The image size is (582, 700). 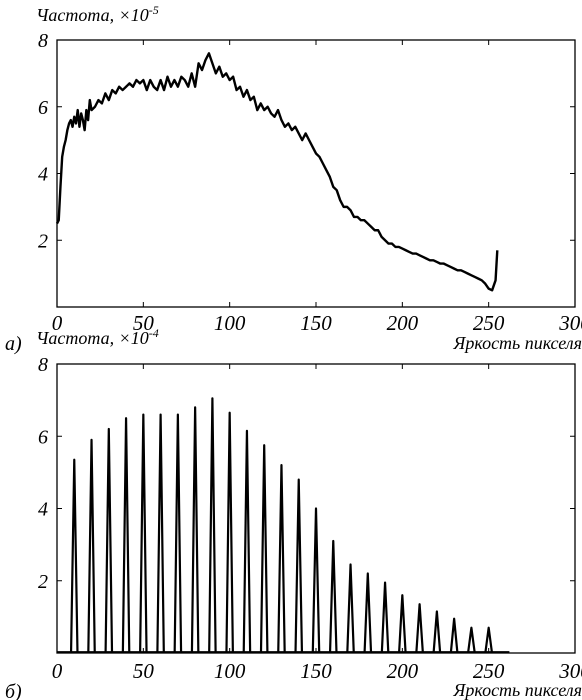 What do you see at coordinates (154, 333) in the screenshot?
I see `y-axis-label-exponent: -4` at bounding box center [154, 333].